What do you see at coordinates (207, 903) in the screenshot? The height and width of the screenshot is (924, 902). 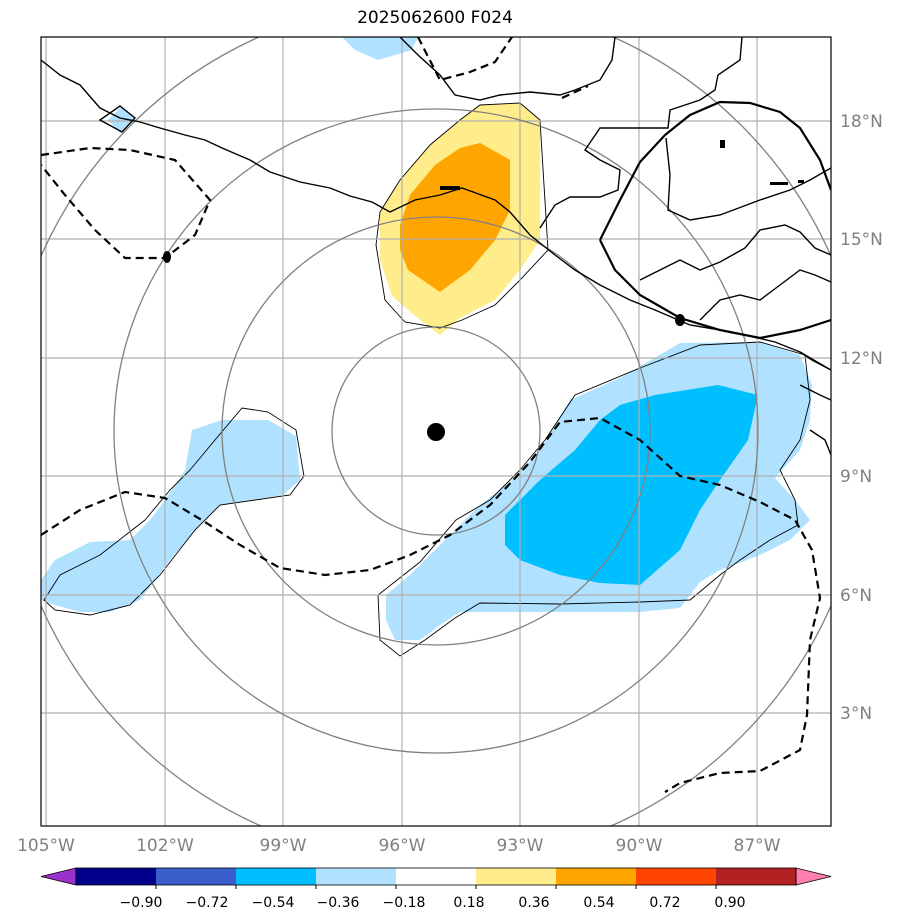 I see `colorbar-label: −0.72` at bounding box center [207, 903].